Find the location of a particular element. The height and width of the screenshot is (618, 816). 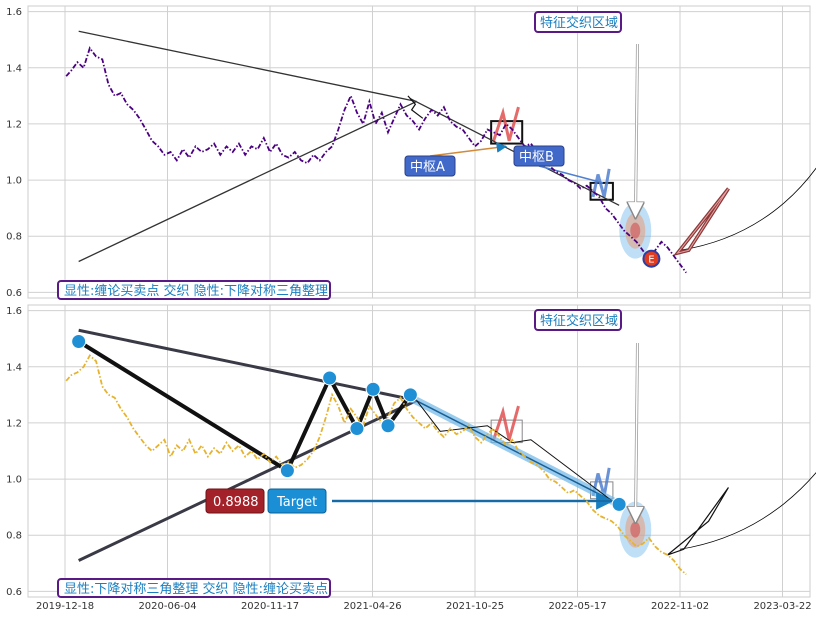

trend-line is located at coordinates (515, 451).